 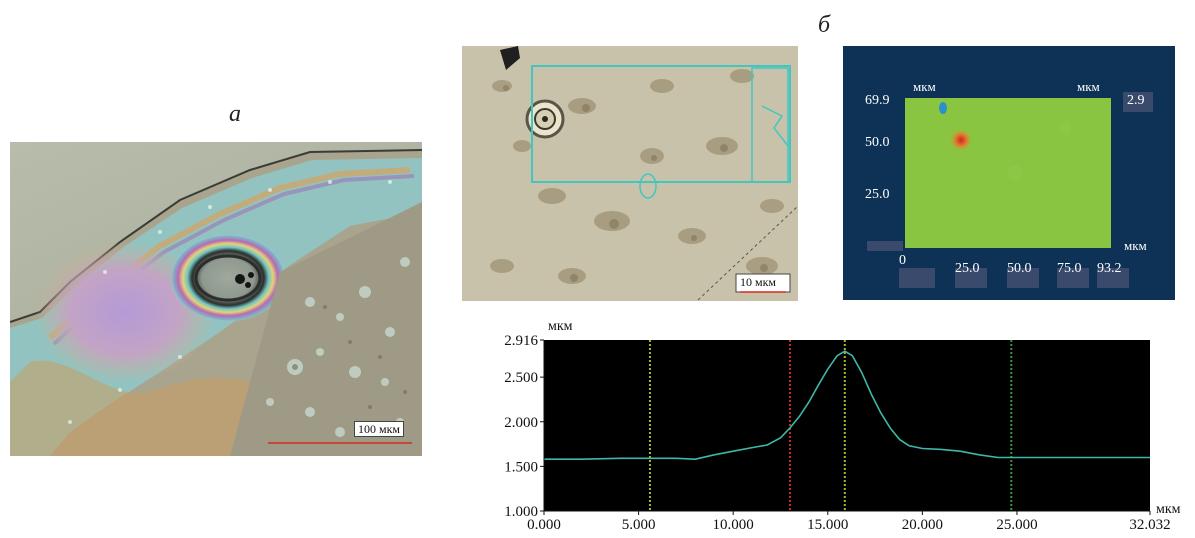 What do you see at coordinates (902, 260) in the screenshot?
I see `map-x-tick-0: 0` at bounding box center [902, 260].